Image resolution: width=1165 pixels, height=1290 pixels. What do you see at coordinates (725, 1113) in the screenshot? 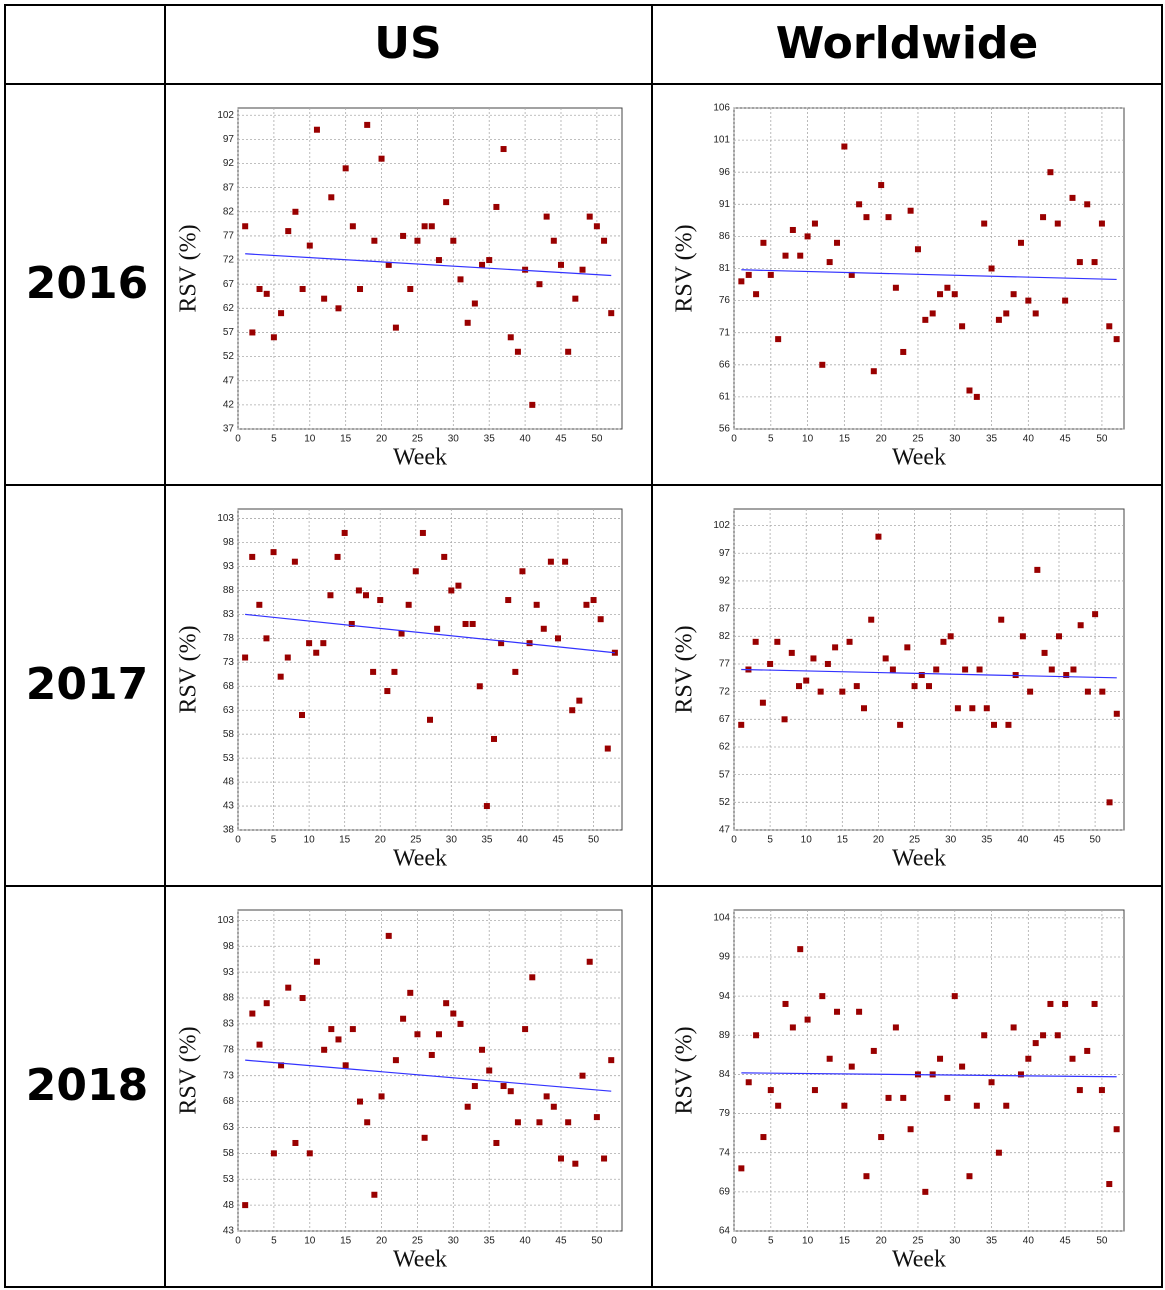
I see `y-tick-label: 79` at bounding box center [725, 1113].